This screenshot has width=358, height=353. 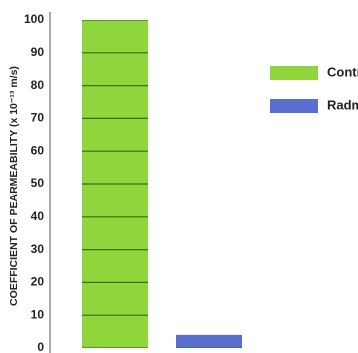 I want to click on legend-label: Radmyx, so click(x=342, y=104).